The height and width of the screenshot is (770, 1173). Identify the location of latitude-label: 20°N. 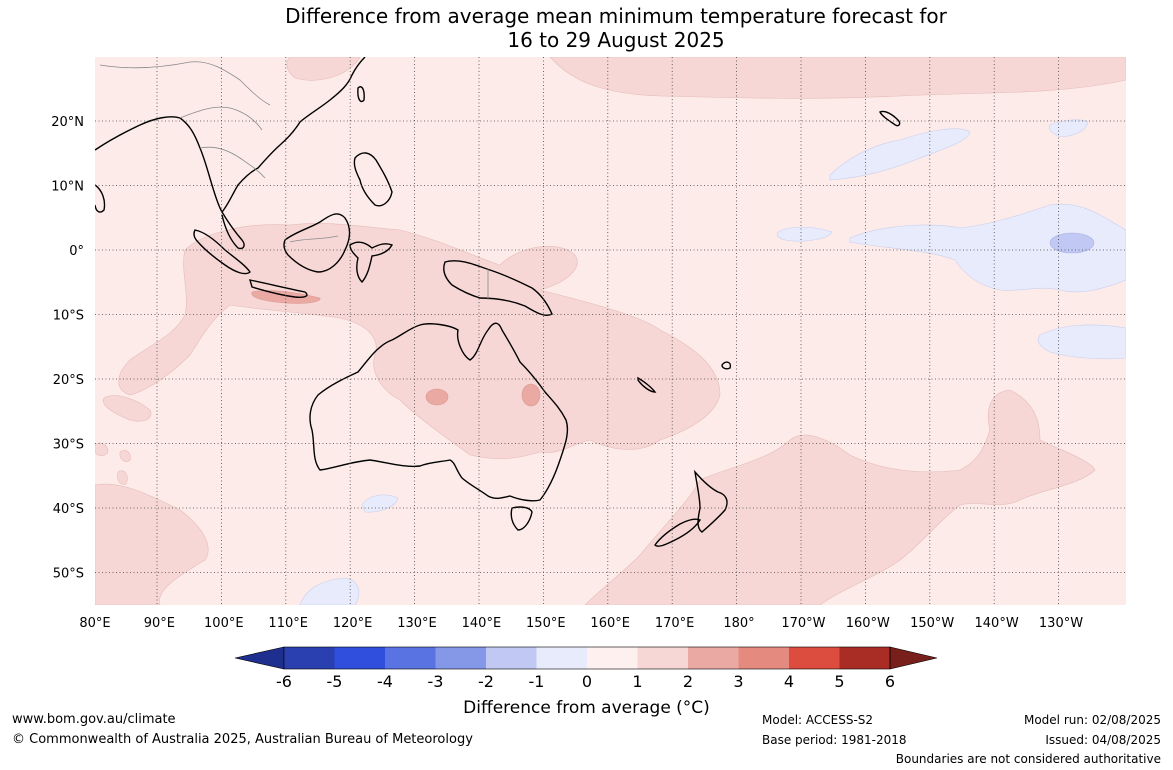
(67, 122).